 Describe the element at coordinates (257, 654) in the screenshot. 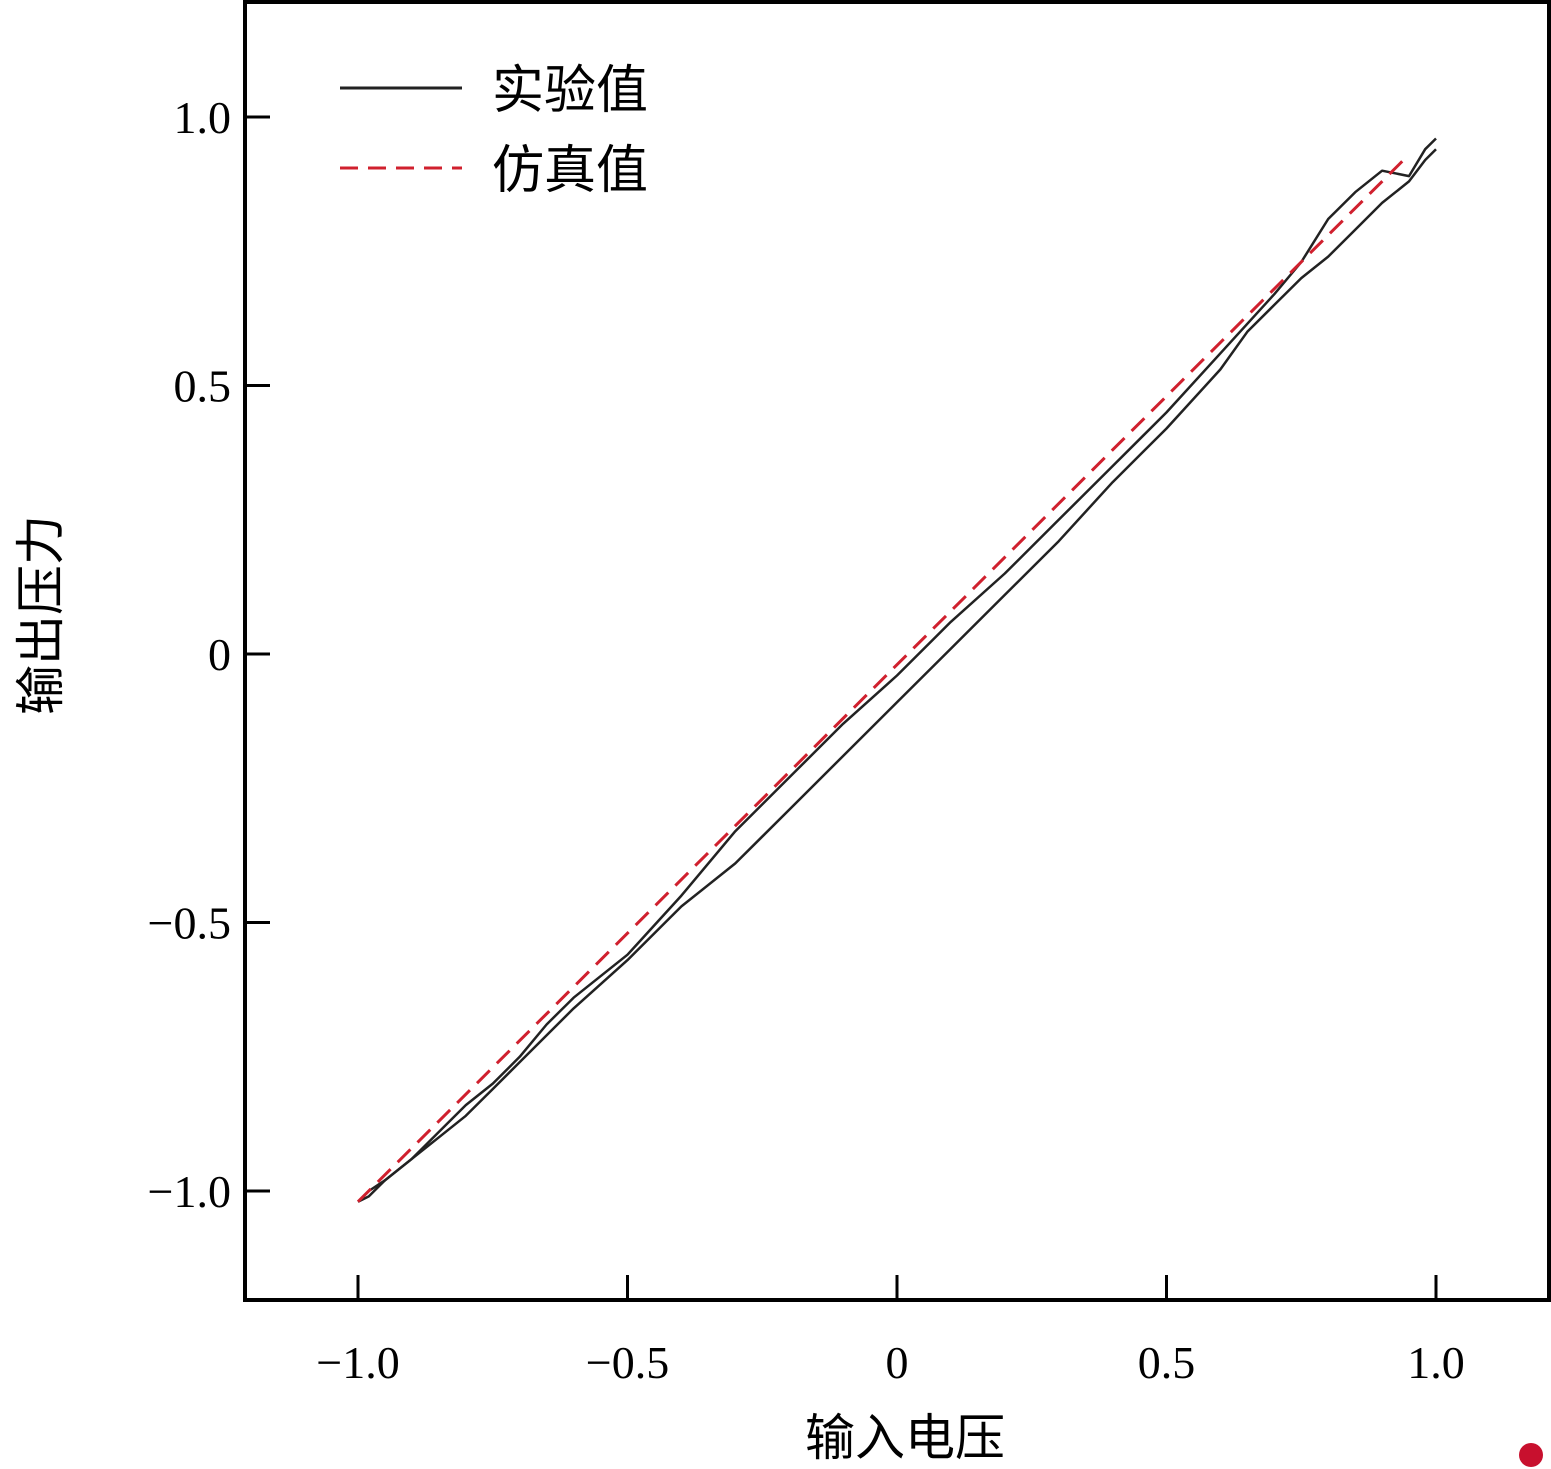

I see `y-axis-ticks` at that location.